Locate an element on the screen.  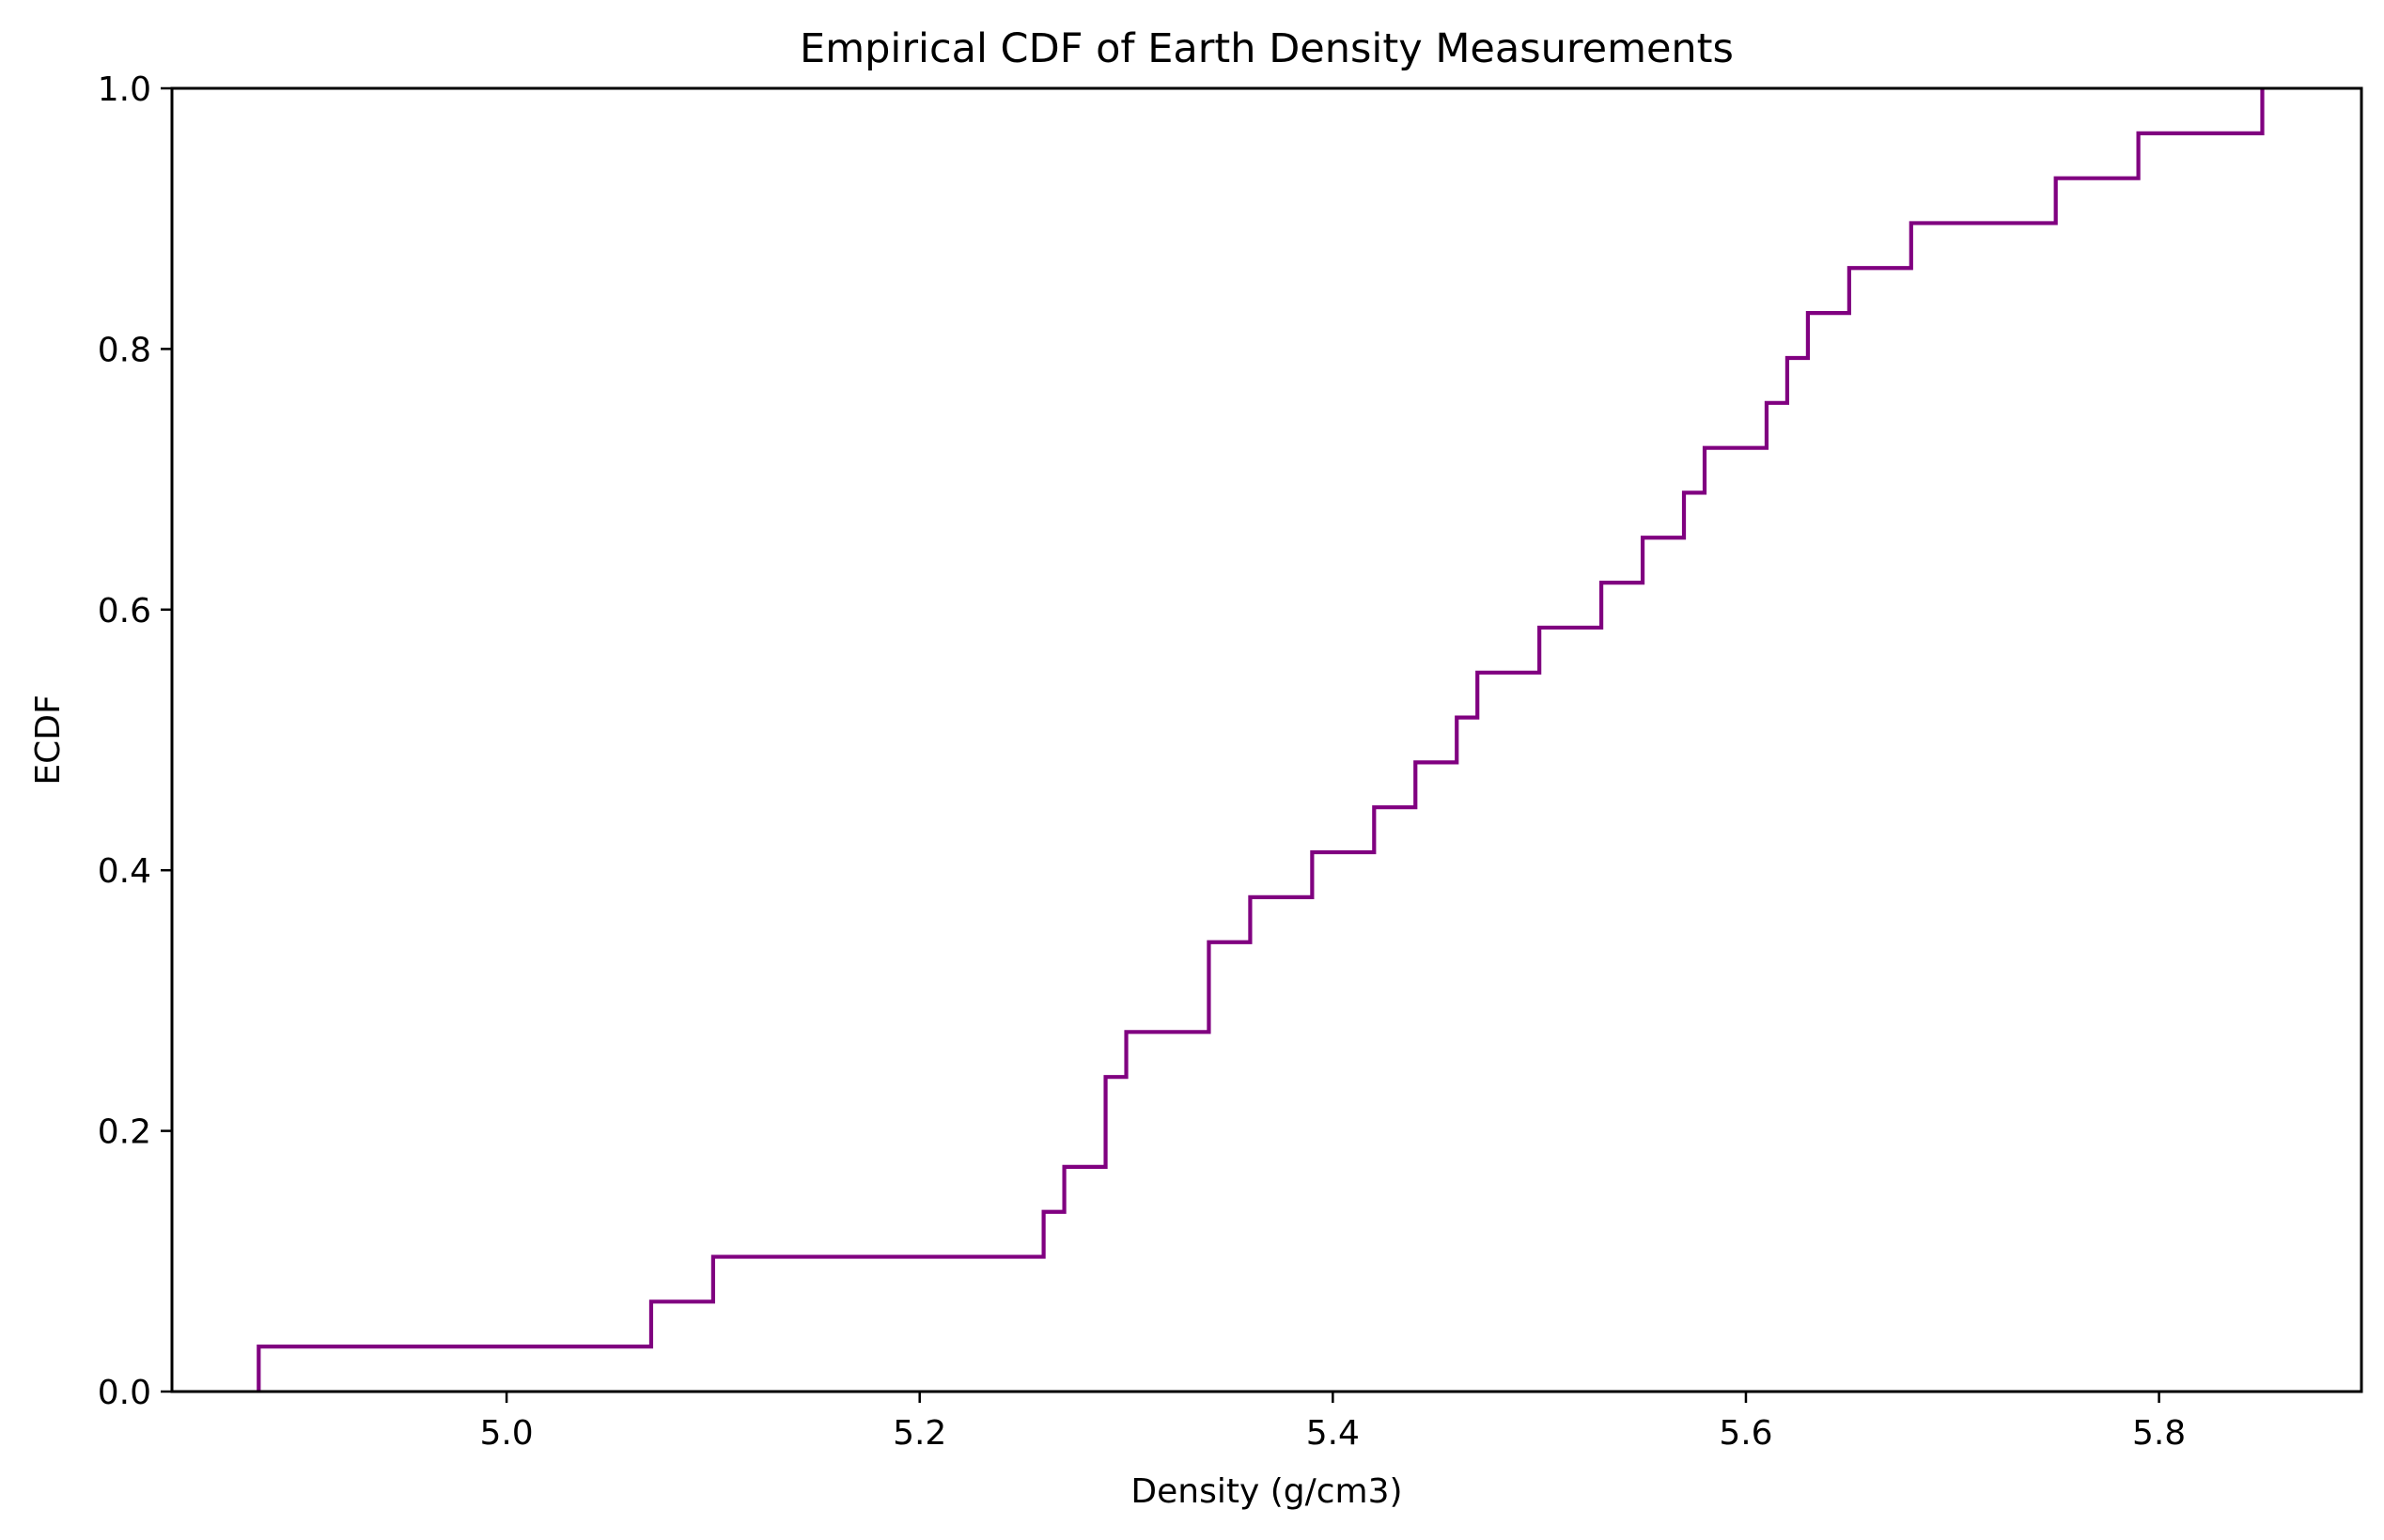
y-tick-label: 0.6 is located at coordinates (124, 611).